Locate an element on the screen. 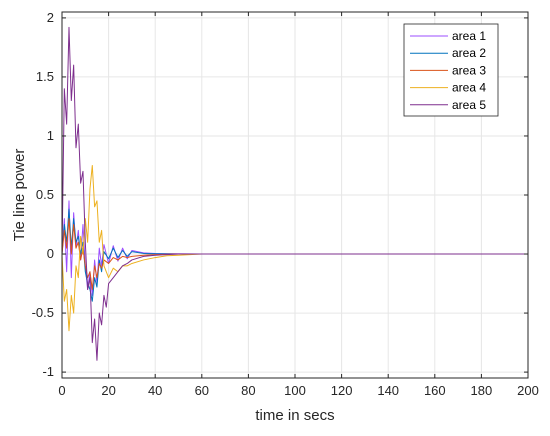  legend-label-area-3: area 3 is located at coordinates (469, 70).